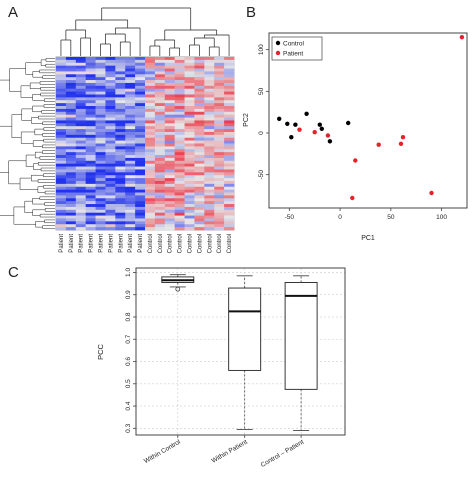 The height and width of the screenshot is (484, 474). What do you see at coordinates (162, 451) in the screenshot?
I see `category-label: Within Control` at bounding box center [162, 451].